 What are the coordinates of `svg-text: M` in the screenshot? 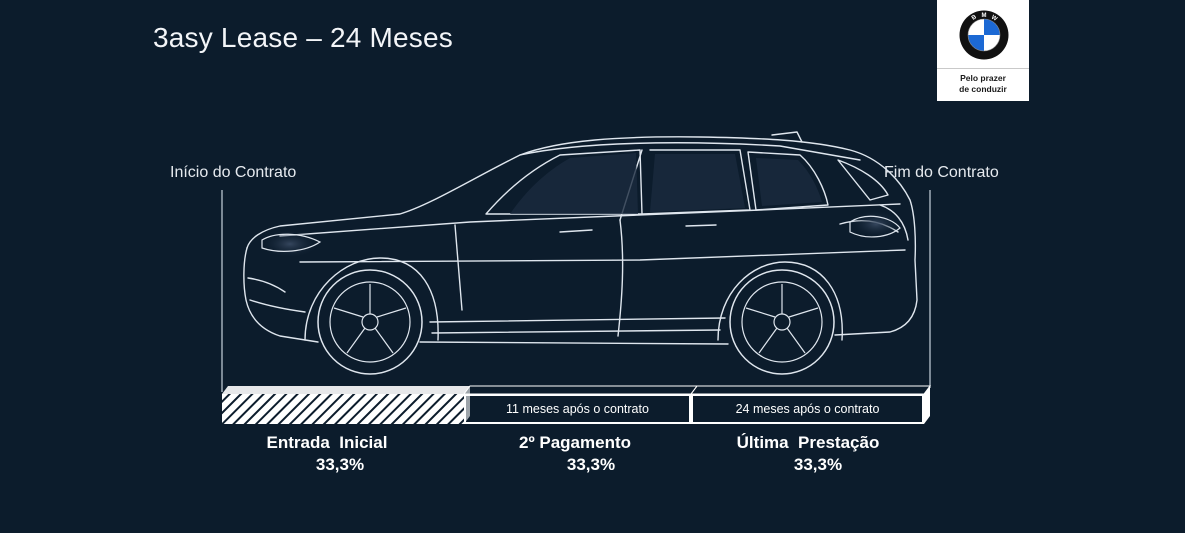 It's located at (984, 16).